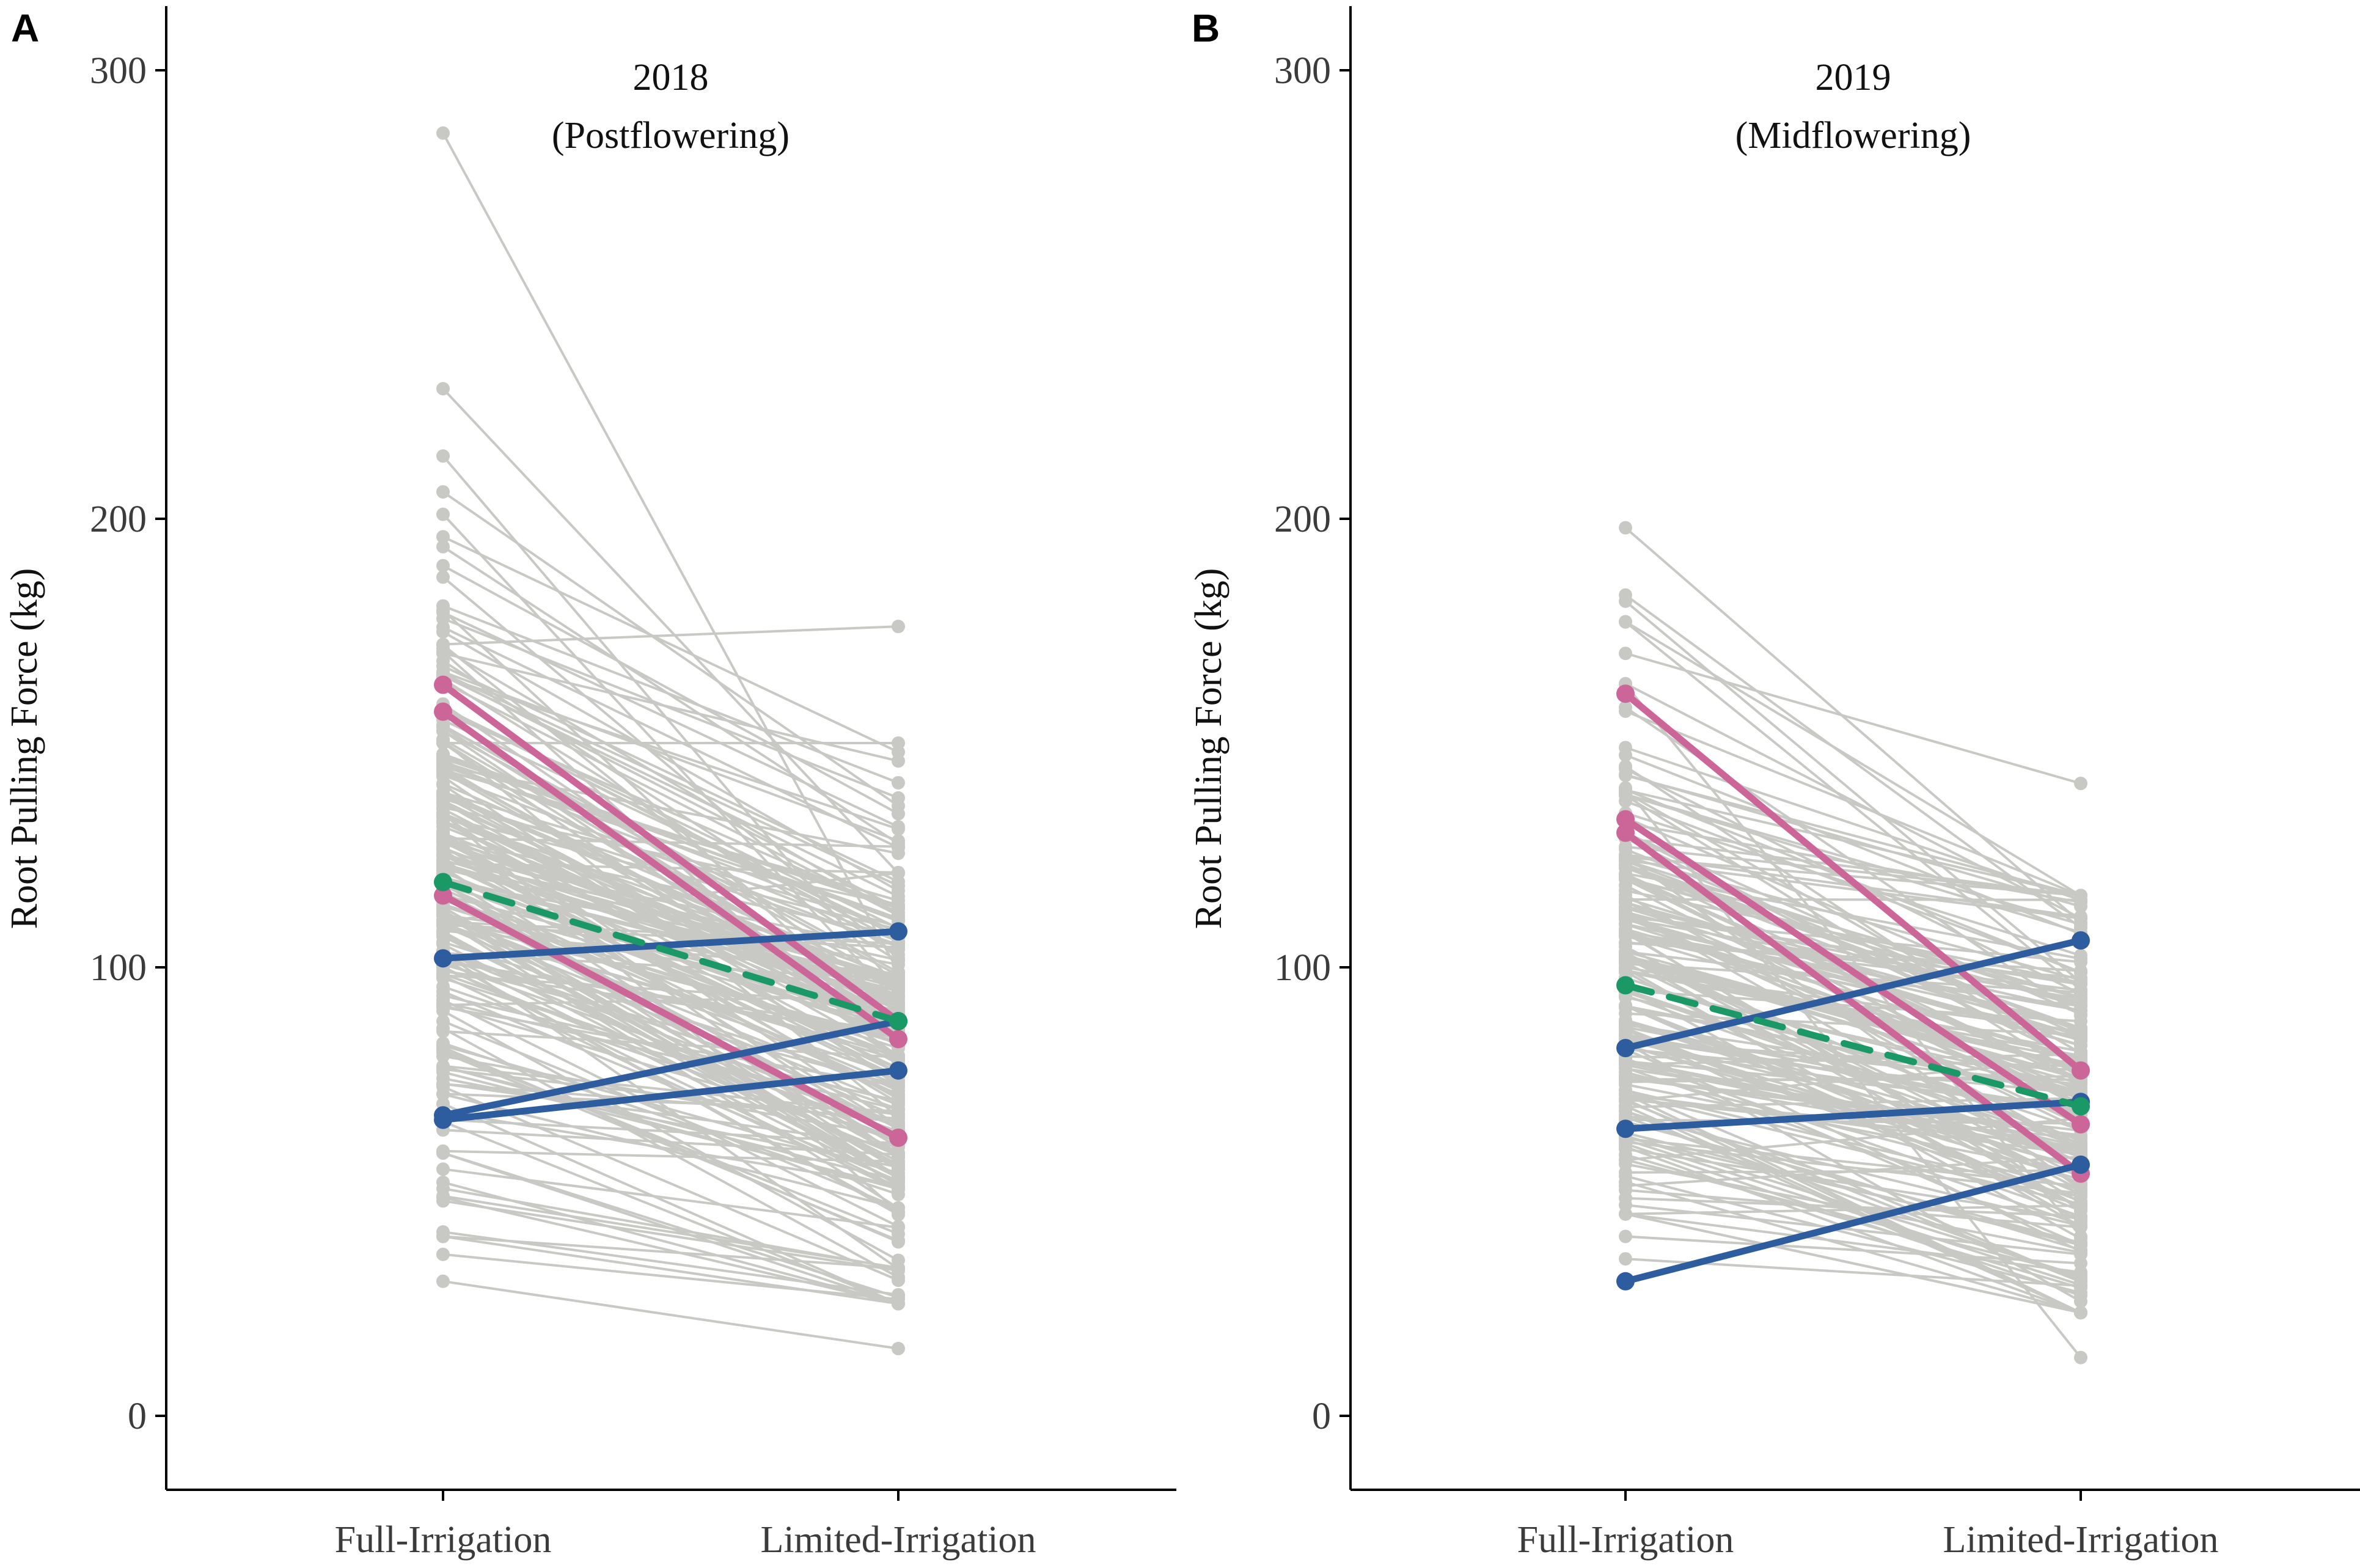 Image resolution: width=2360 pixels, height=1568 pixels. I want to click on series-point-blue-3-limited, so click(2081, 1164).